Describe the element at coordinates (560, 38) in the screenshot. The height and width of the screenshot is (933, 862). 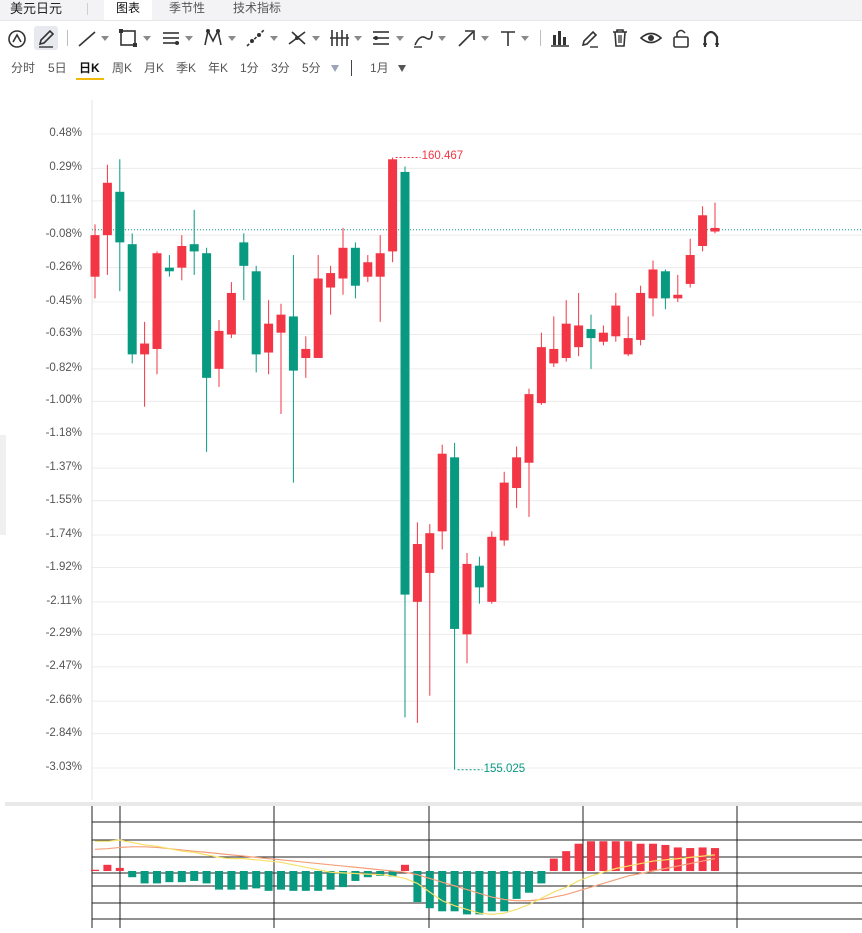
I see `chart-type-icon` at that location.